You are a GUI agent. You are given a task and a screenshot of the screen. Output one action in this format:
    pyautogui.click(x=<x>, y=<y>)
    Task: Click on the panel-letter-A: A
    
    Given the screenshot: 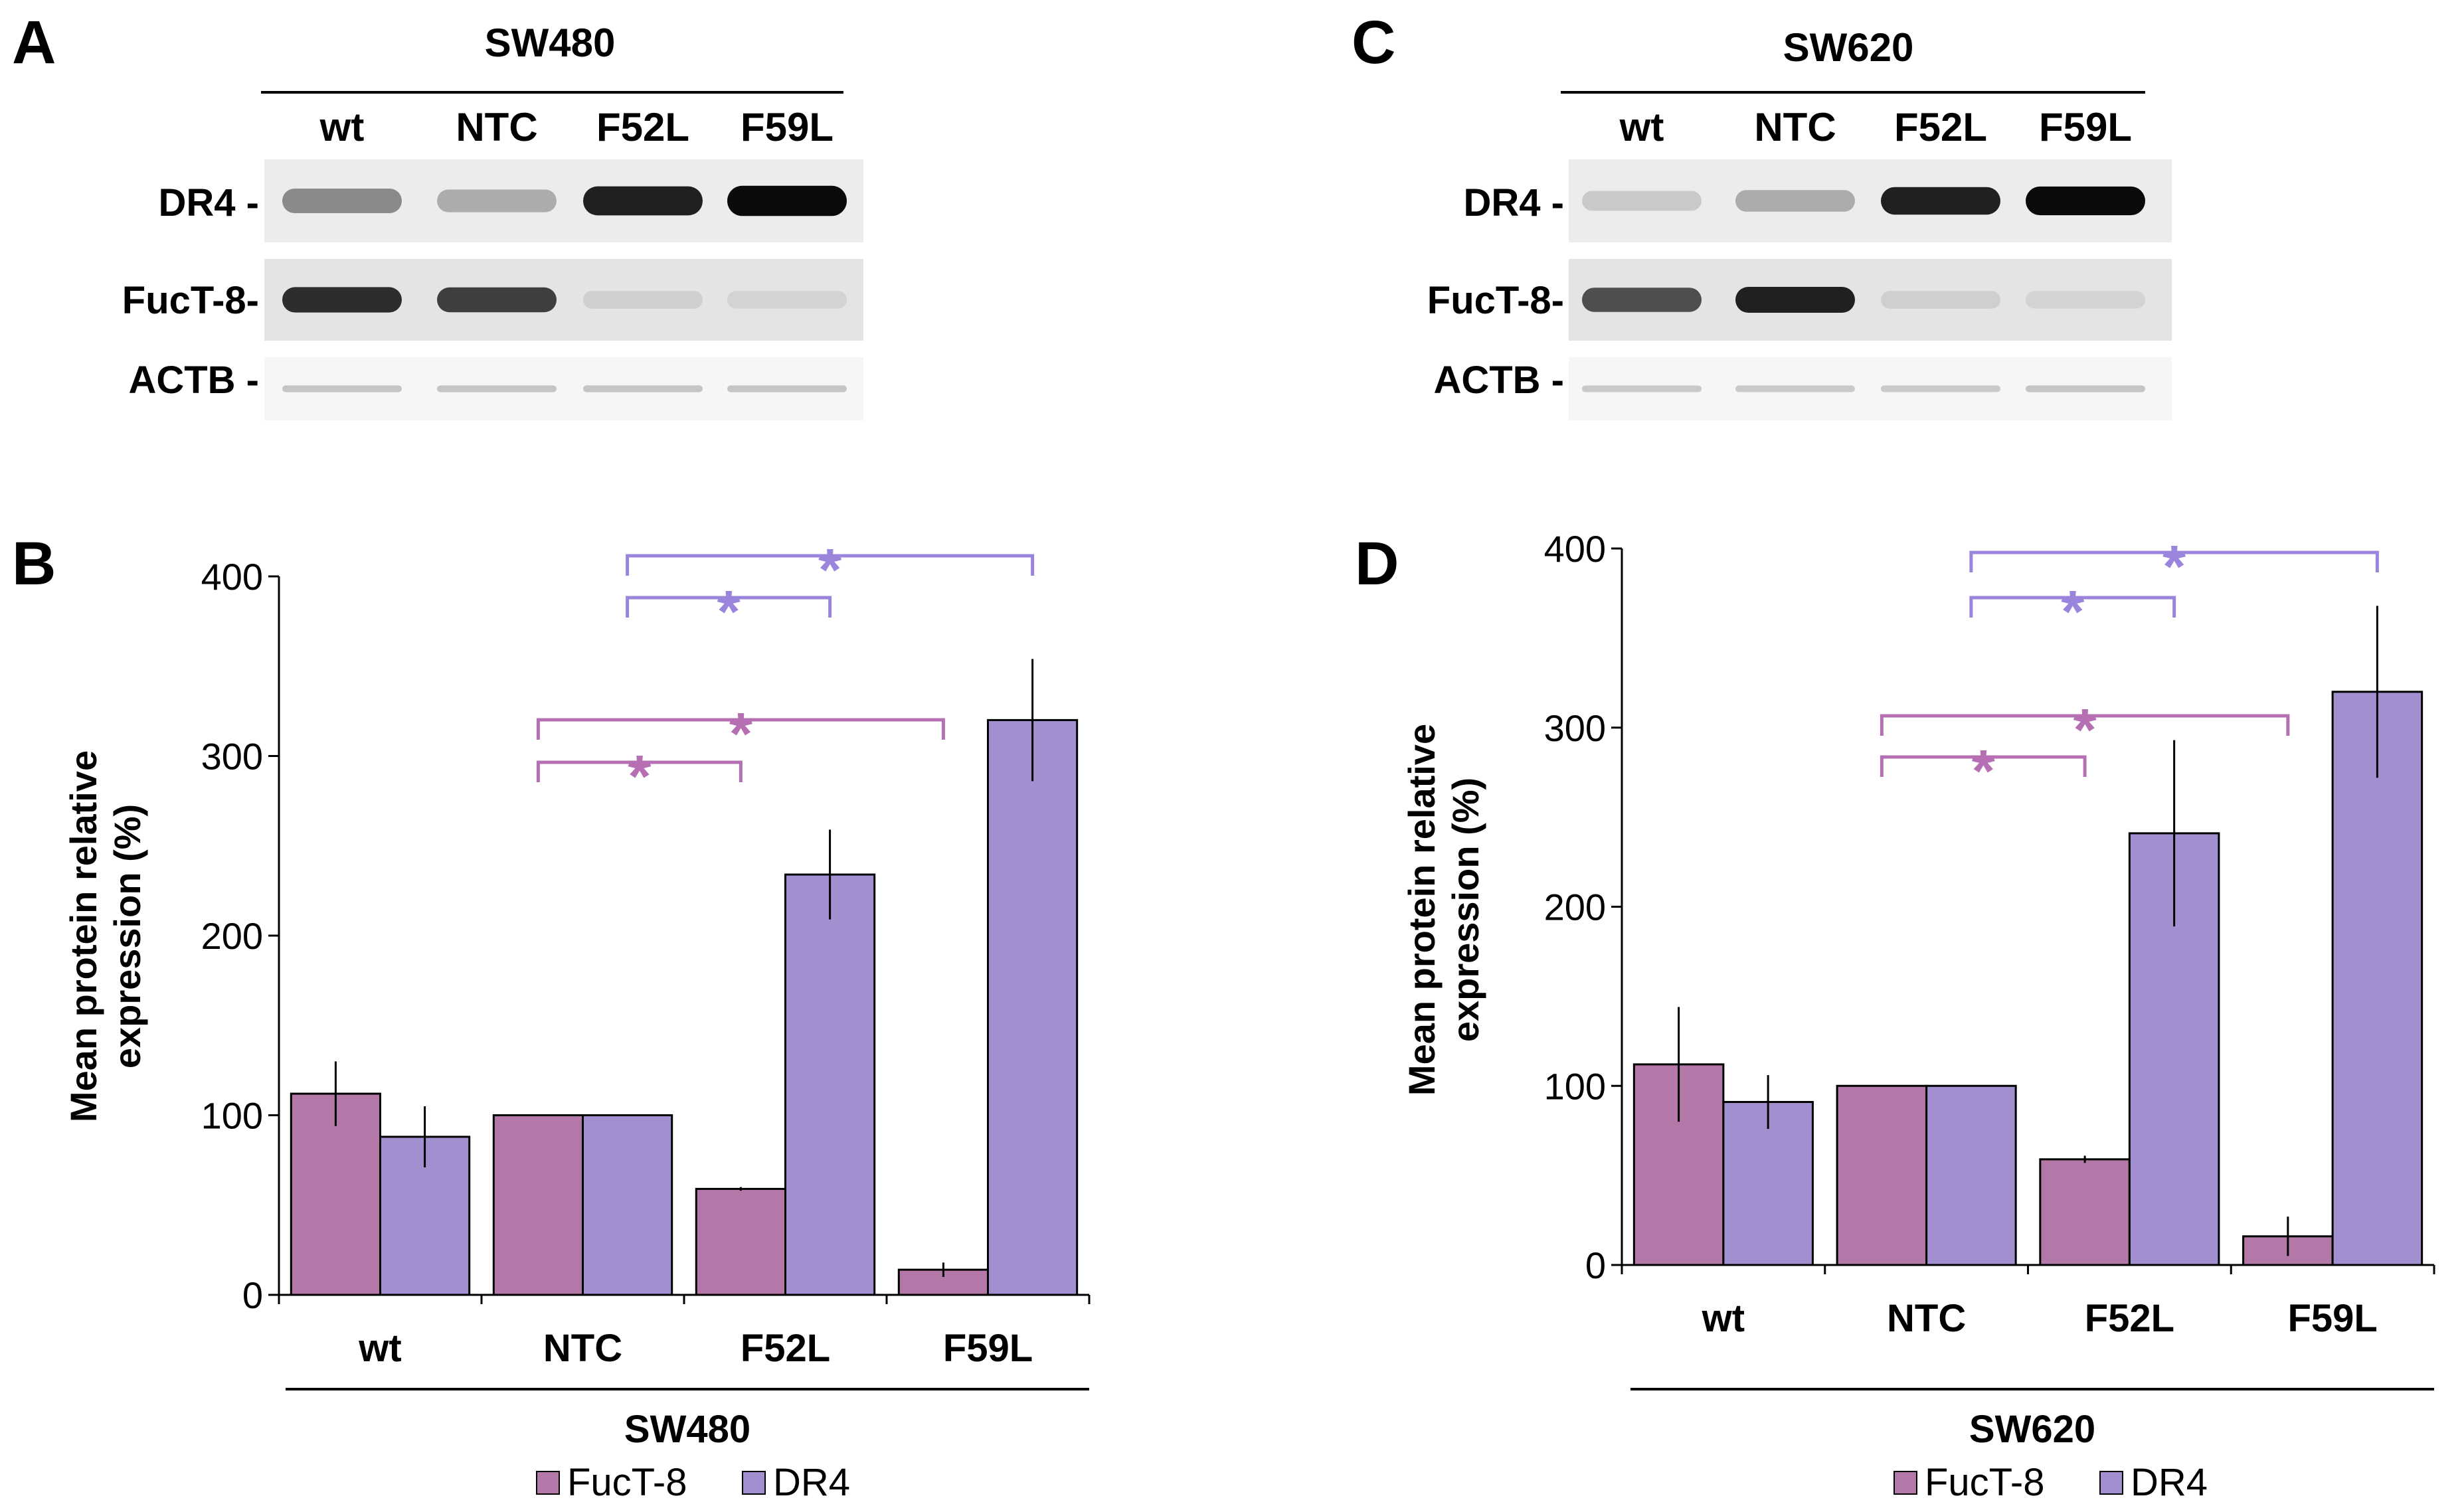 What is the action you would take?
    pyautogui.click(x=34, y=42)
    